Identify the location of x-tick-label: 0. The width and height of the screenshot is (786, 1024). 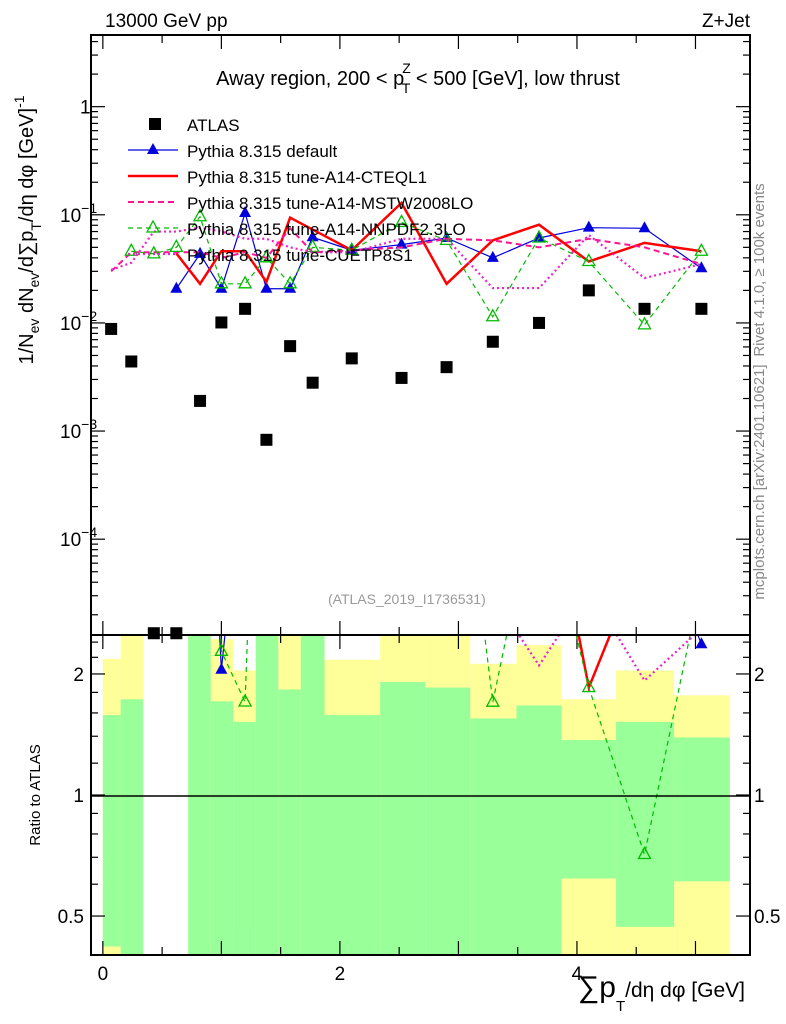
(103, 974).